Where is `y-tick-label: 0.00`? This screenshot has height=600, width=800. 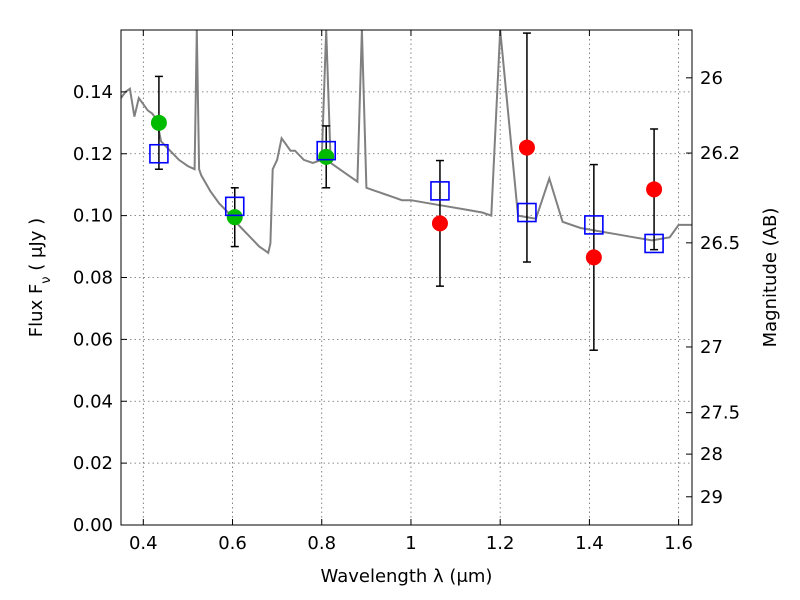 y-tick-label: 0.00 is located at coordinates (93, 525).